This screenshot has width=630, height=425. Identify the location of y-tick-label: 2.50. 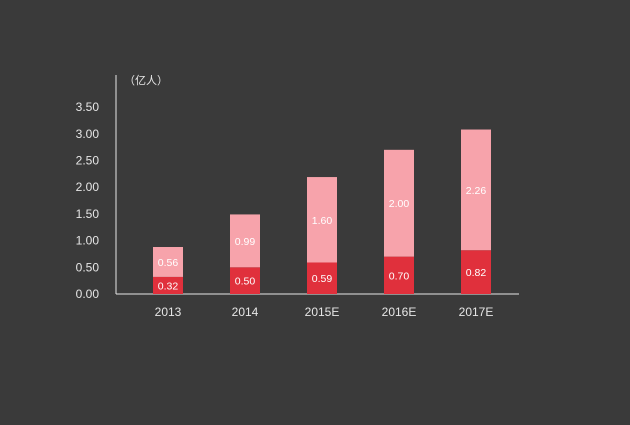
(88, 161).